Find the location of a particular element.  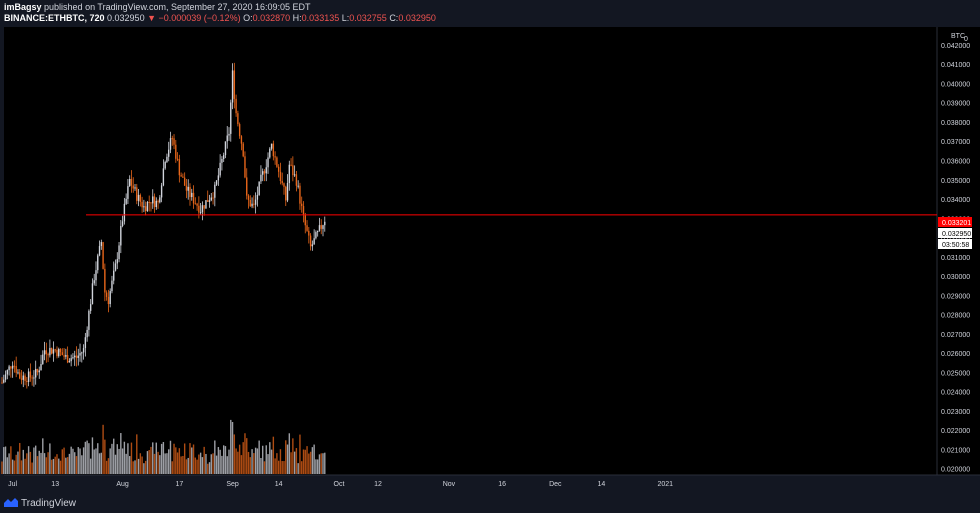

tradingview-logo-icon is located at coordinates (11, 502).